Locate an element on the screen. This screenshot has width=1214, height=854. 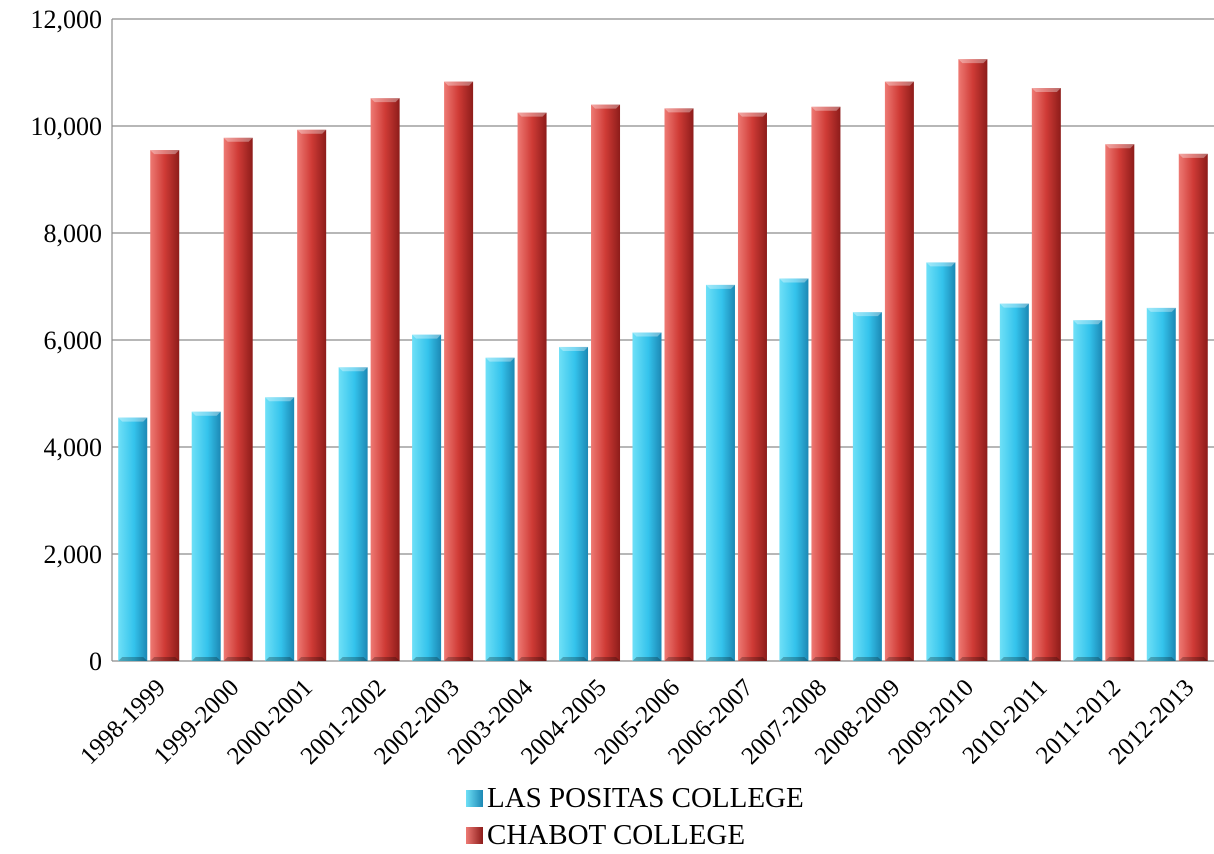
y-tick-label: 8,000 is located at coordinates (73, 233).